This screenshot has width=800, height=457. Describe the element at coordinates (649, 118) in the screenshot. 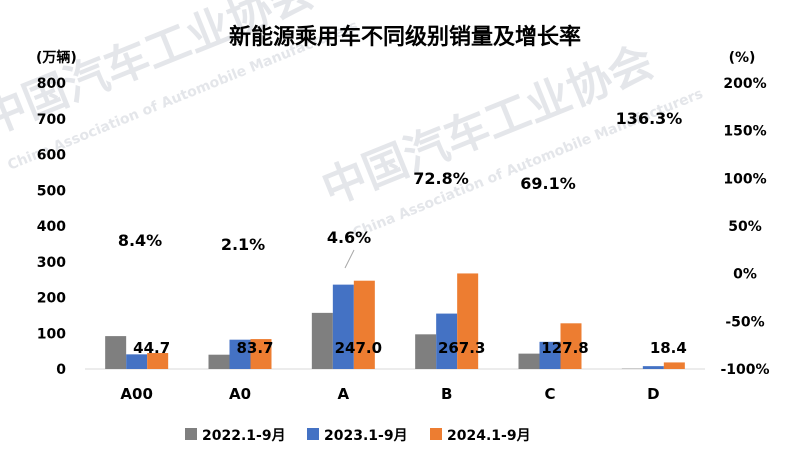

I see `growth-label-5: 136.3%` at that location.